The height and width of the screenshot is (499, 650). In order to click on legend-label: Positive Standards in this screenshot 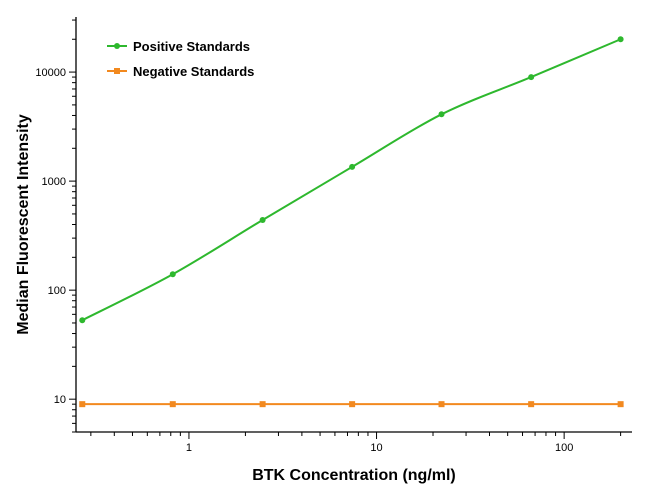, I will do `click(191, 46)`.